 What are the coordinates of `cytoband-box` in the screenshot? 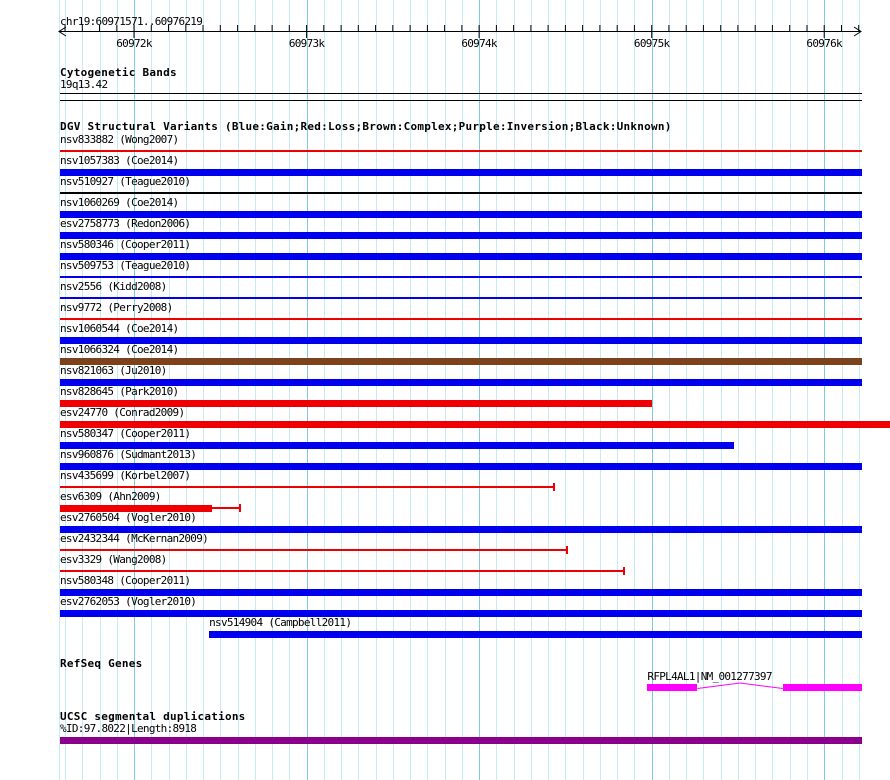 It's located at (461, 97).